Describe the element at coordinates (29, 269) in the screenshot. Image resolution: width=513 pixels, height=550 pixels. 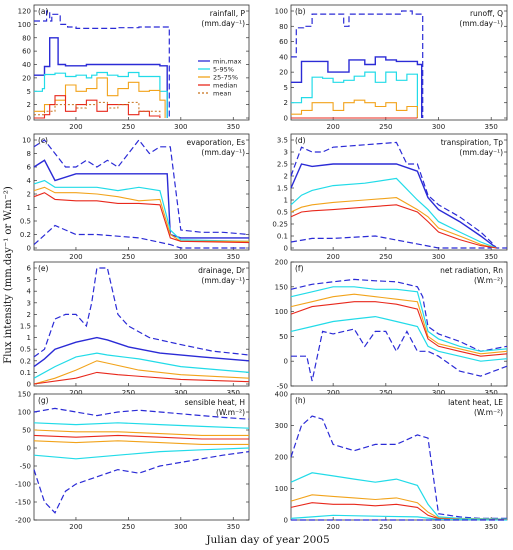
I see `y-tick-label: 6` at that location.